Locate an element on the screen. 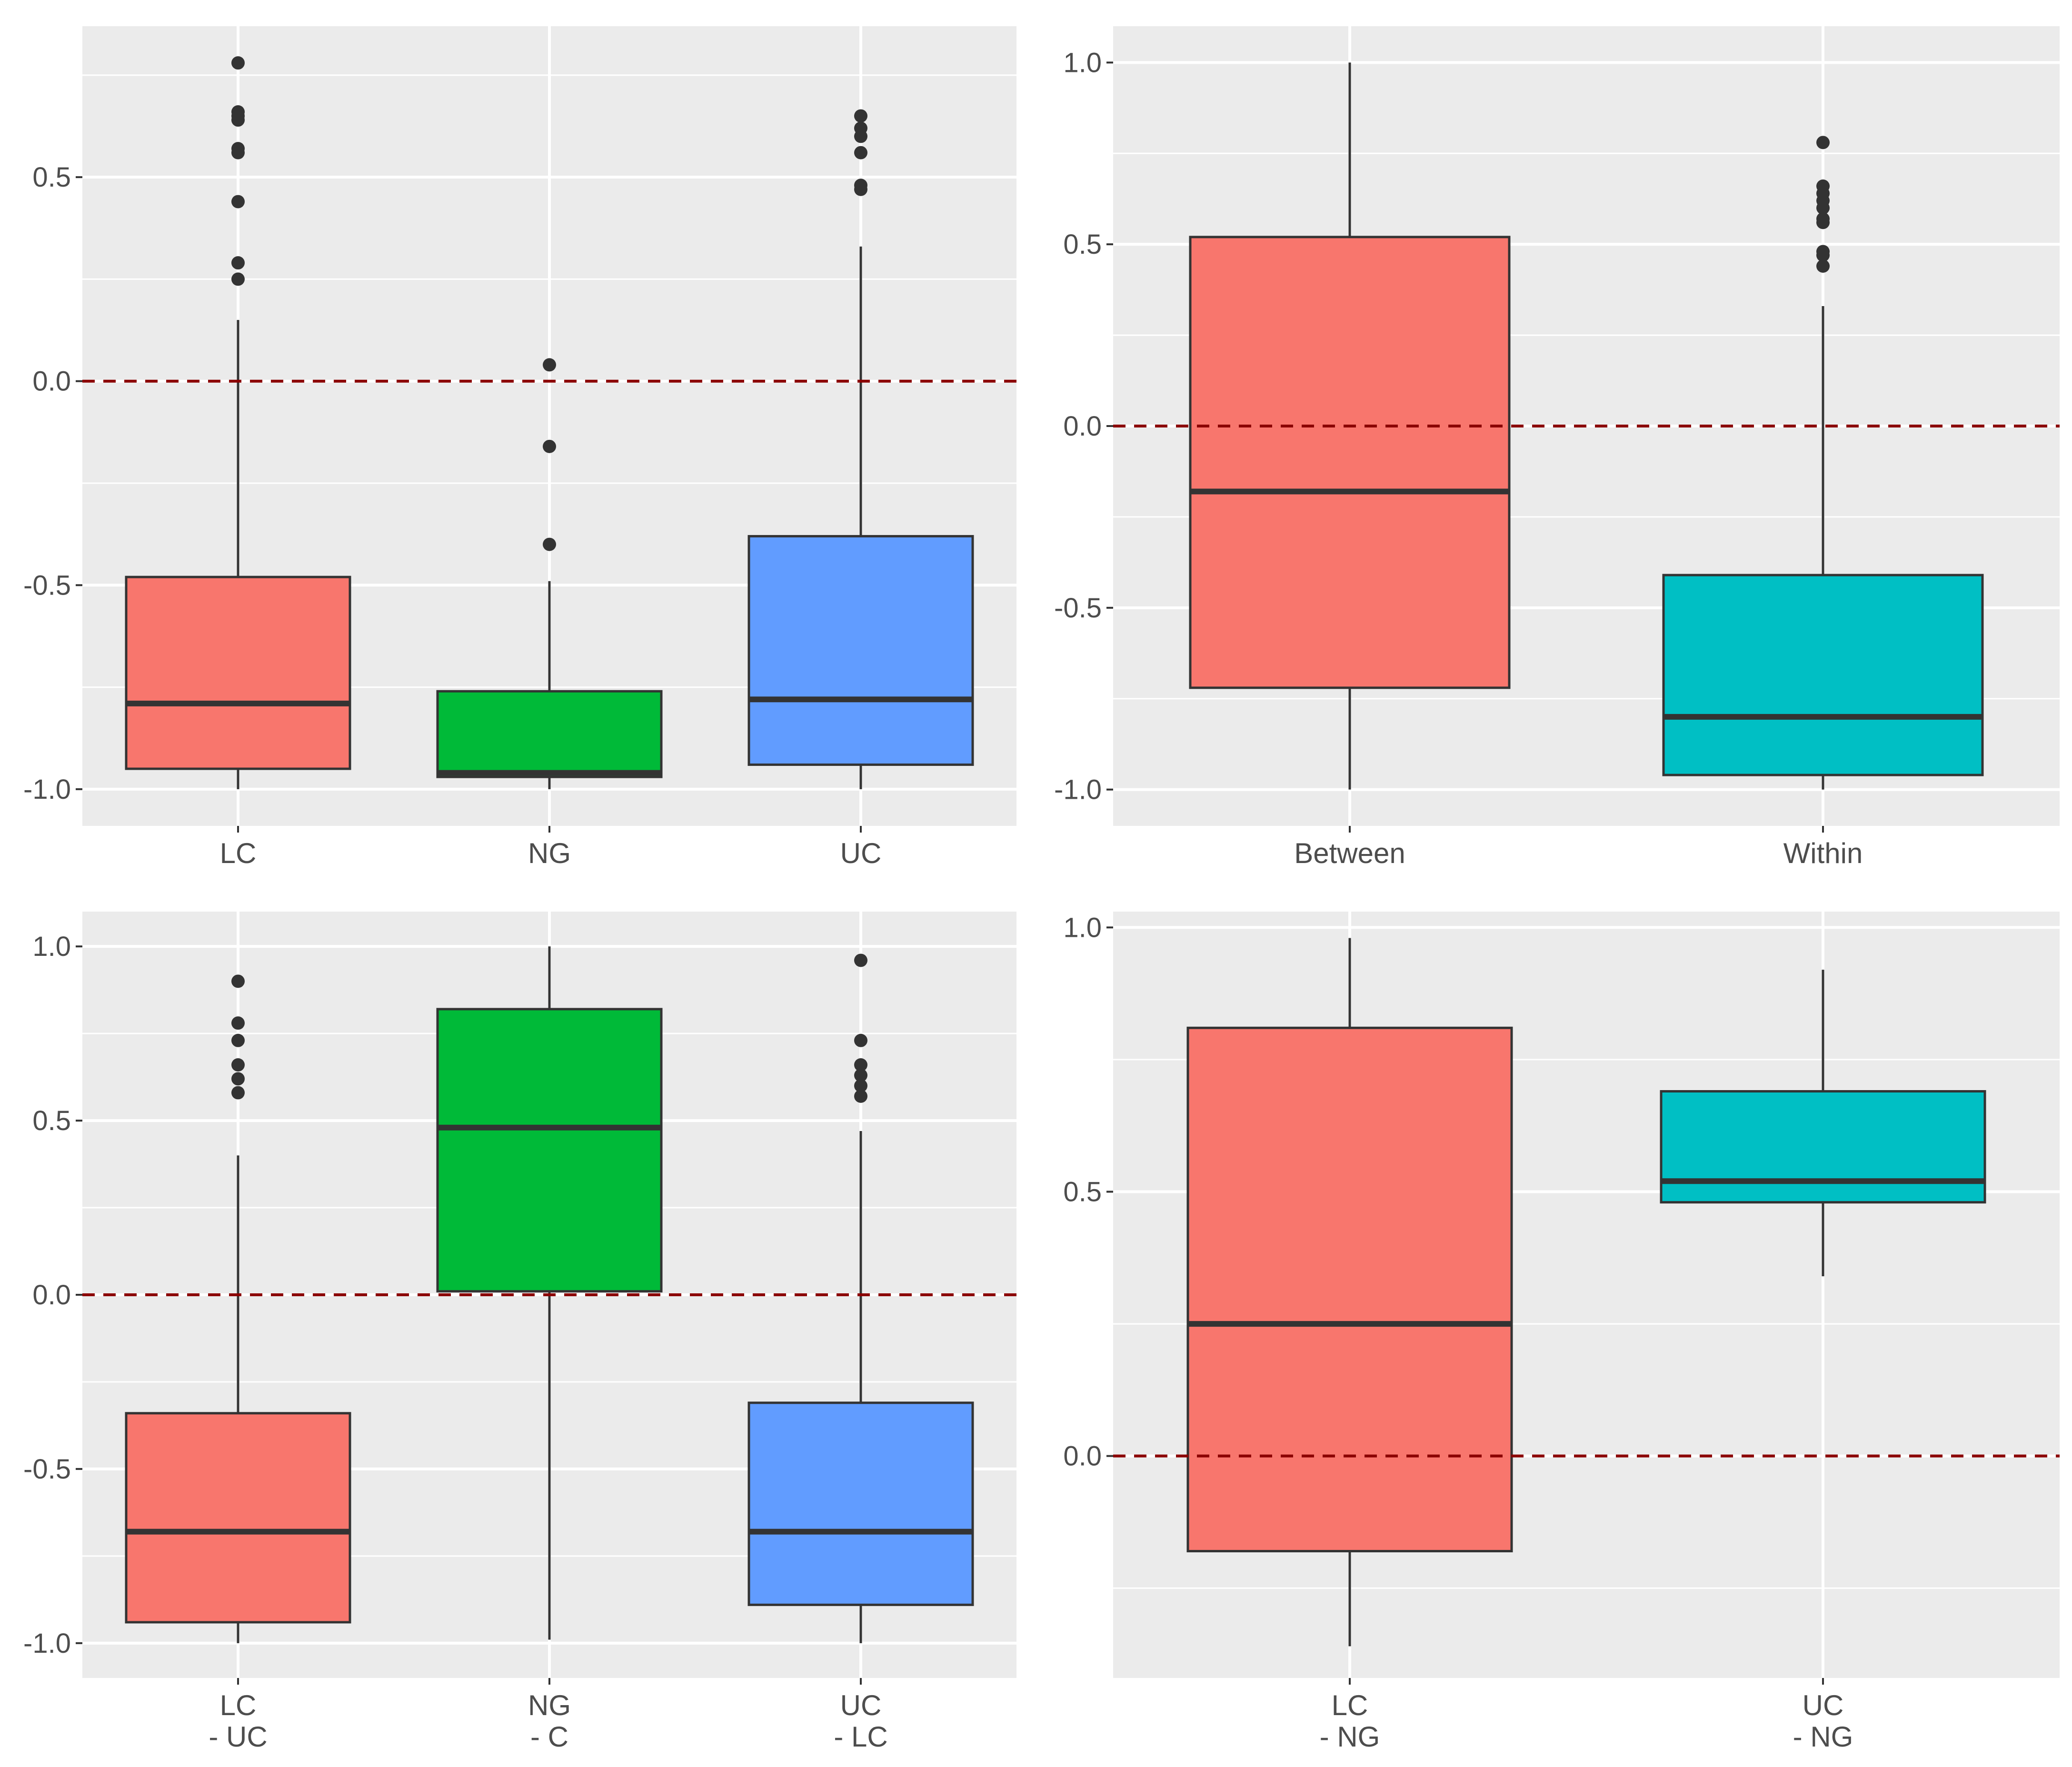 The height and width of the screenshot is (1767, 2072). x-tick-label: LC - NG is located at coordinates (1350, 1721).